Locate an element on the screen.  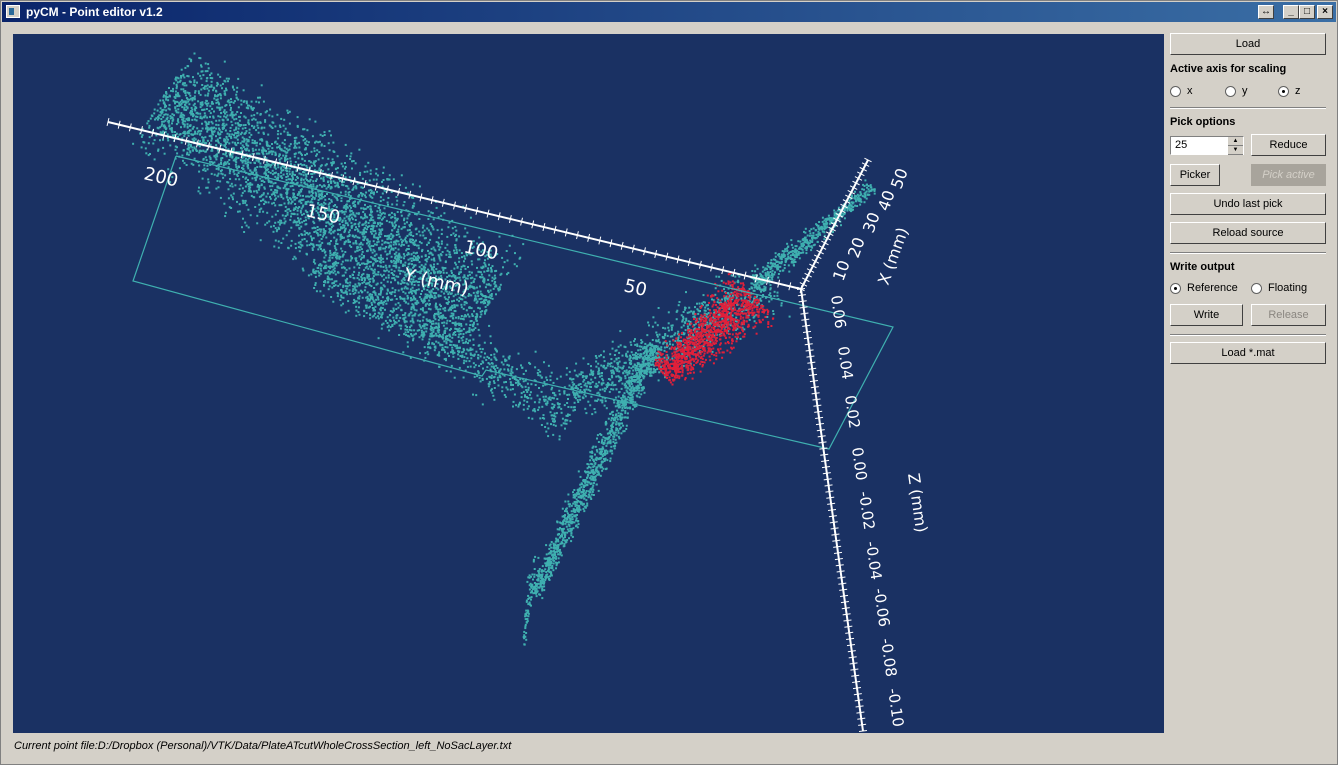
resize-icon: ↔ is located at coordinates (1266, 12).